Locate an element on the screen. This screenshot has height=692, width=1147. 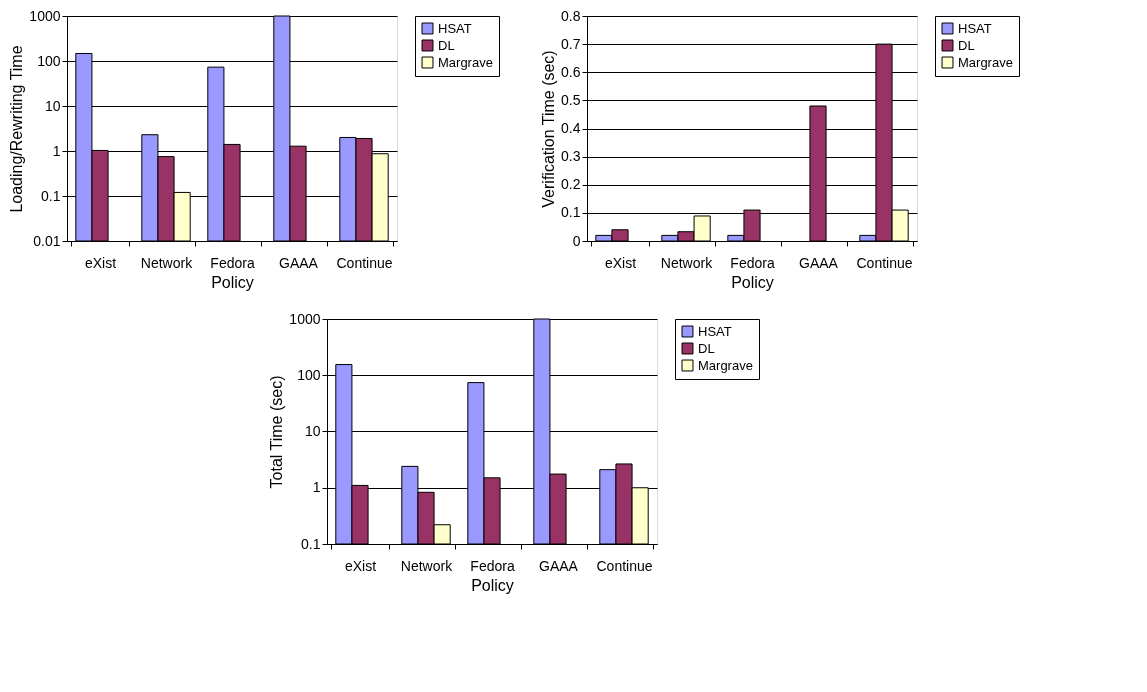
y-tick-label: 0 is located at coordinates (576, 240).